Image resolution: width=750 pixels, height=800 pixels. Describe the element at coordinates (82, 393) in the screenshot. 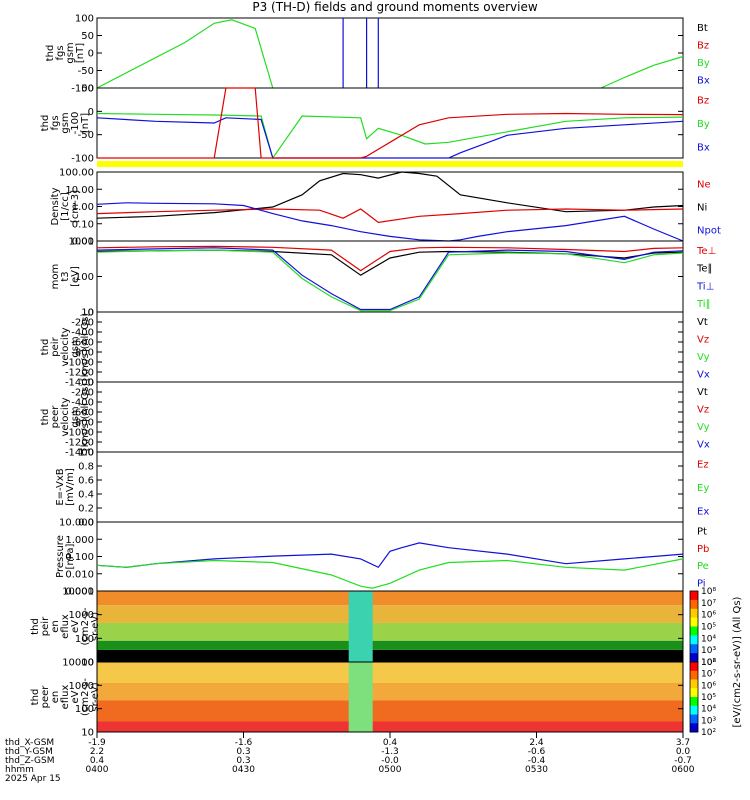

I see `ytick-label: -200` at that location.